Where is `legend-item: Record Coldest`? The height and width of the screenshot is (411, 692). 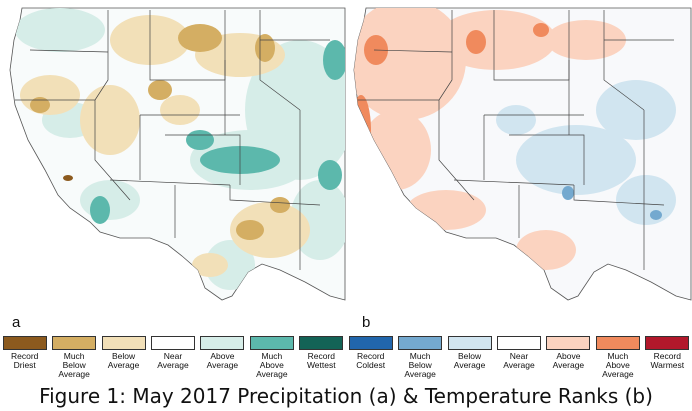
legend-item: Record Coldest is located at coordinates (371, 353).